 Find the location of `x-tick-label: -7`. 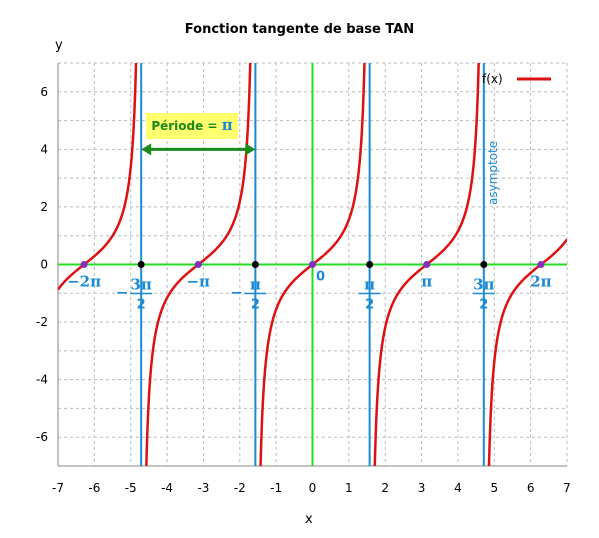

x-tick-label: -7 is located at coordinates (58, 488).